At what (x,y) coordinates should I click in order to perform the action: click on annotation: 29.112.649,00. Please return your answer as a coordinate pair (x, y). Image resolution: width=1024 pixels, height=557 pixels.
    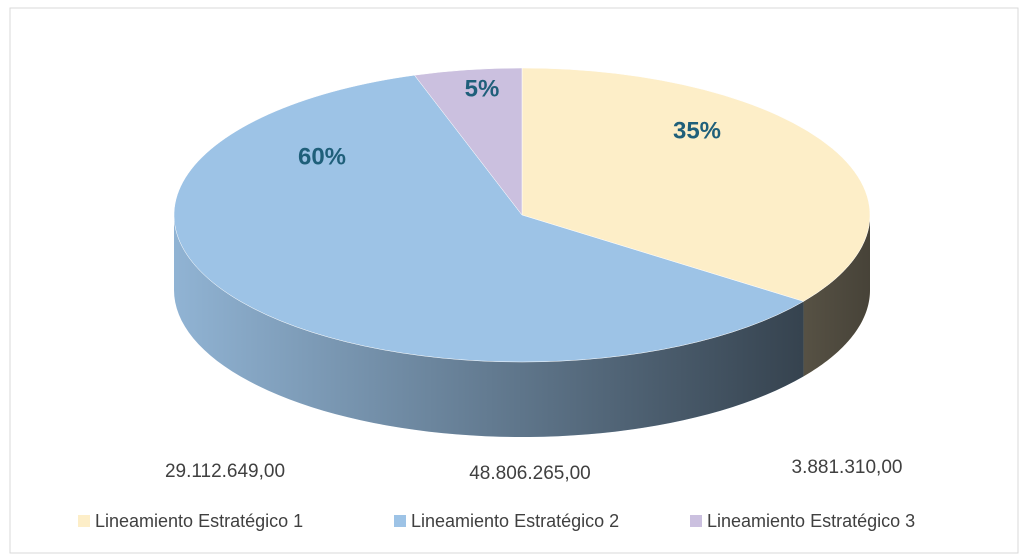
    Looking at the image, I should click on (225, 471).